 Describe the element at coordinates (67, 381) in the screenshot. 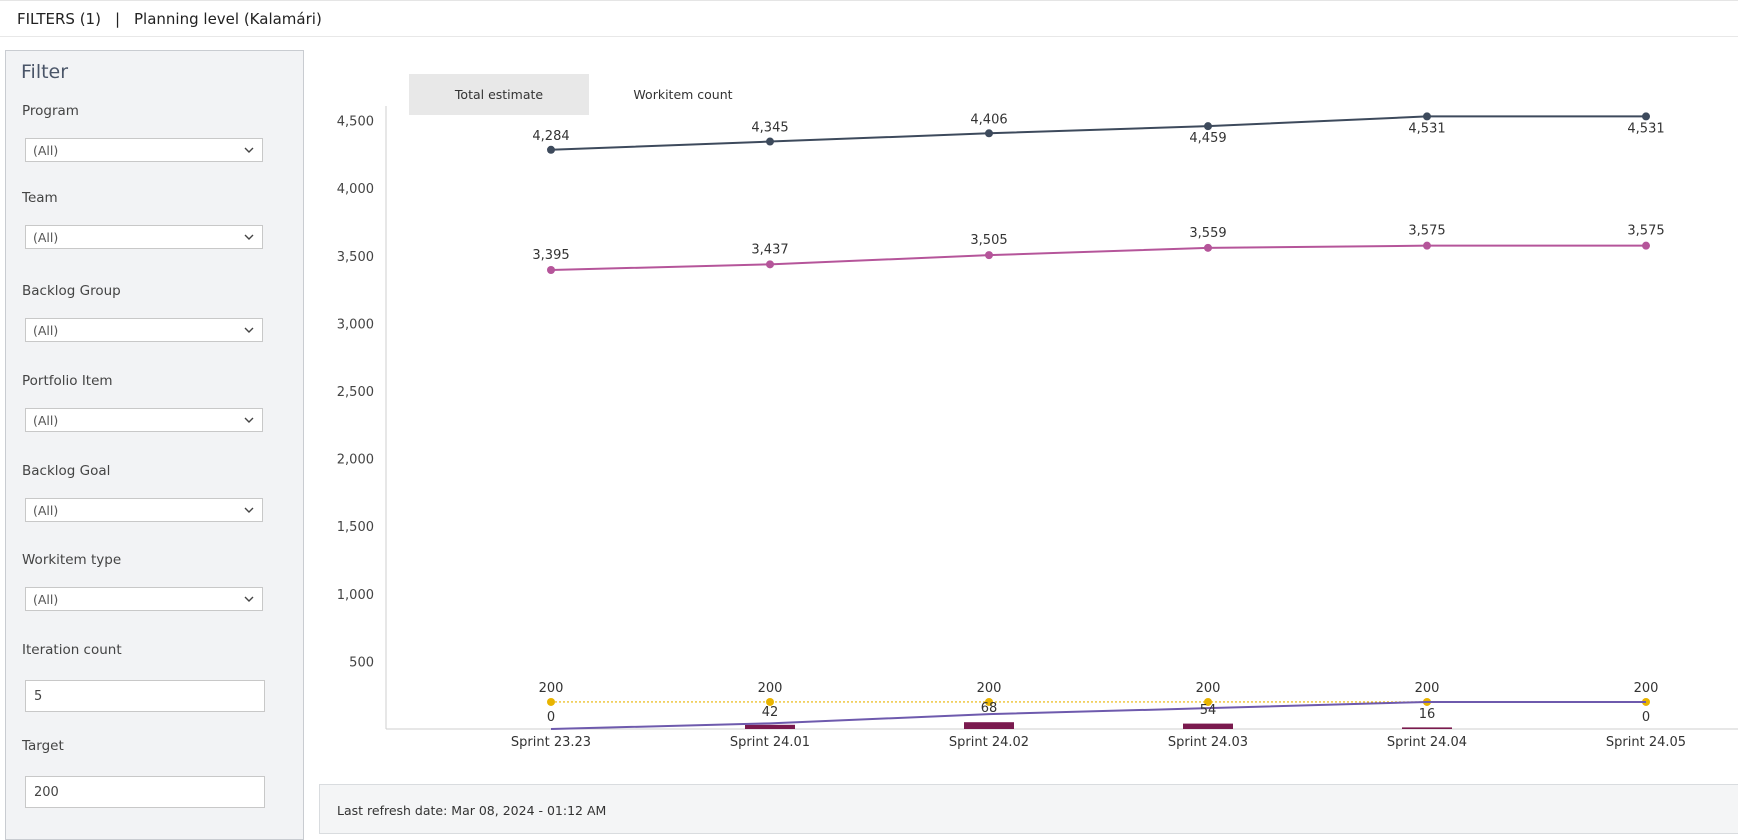

I see `portfolio-item-label: Portfolio Item` at that location.